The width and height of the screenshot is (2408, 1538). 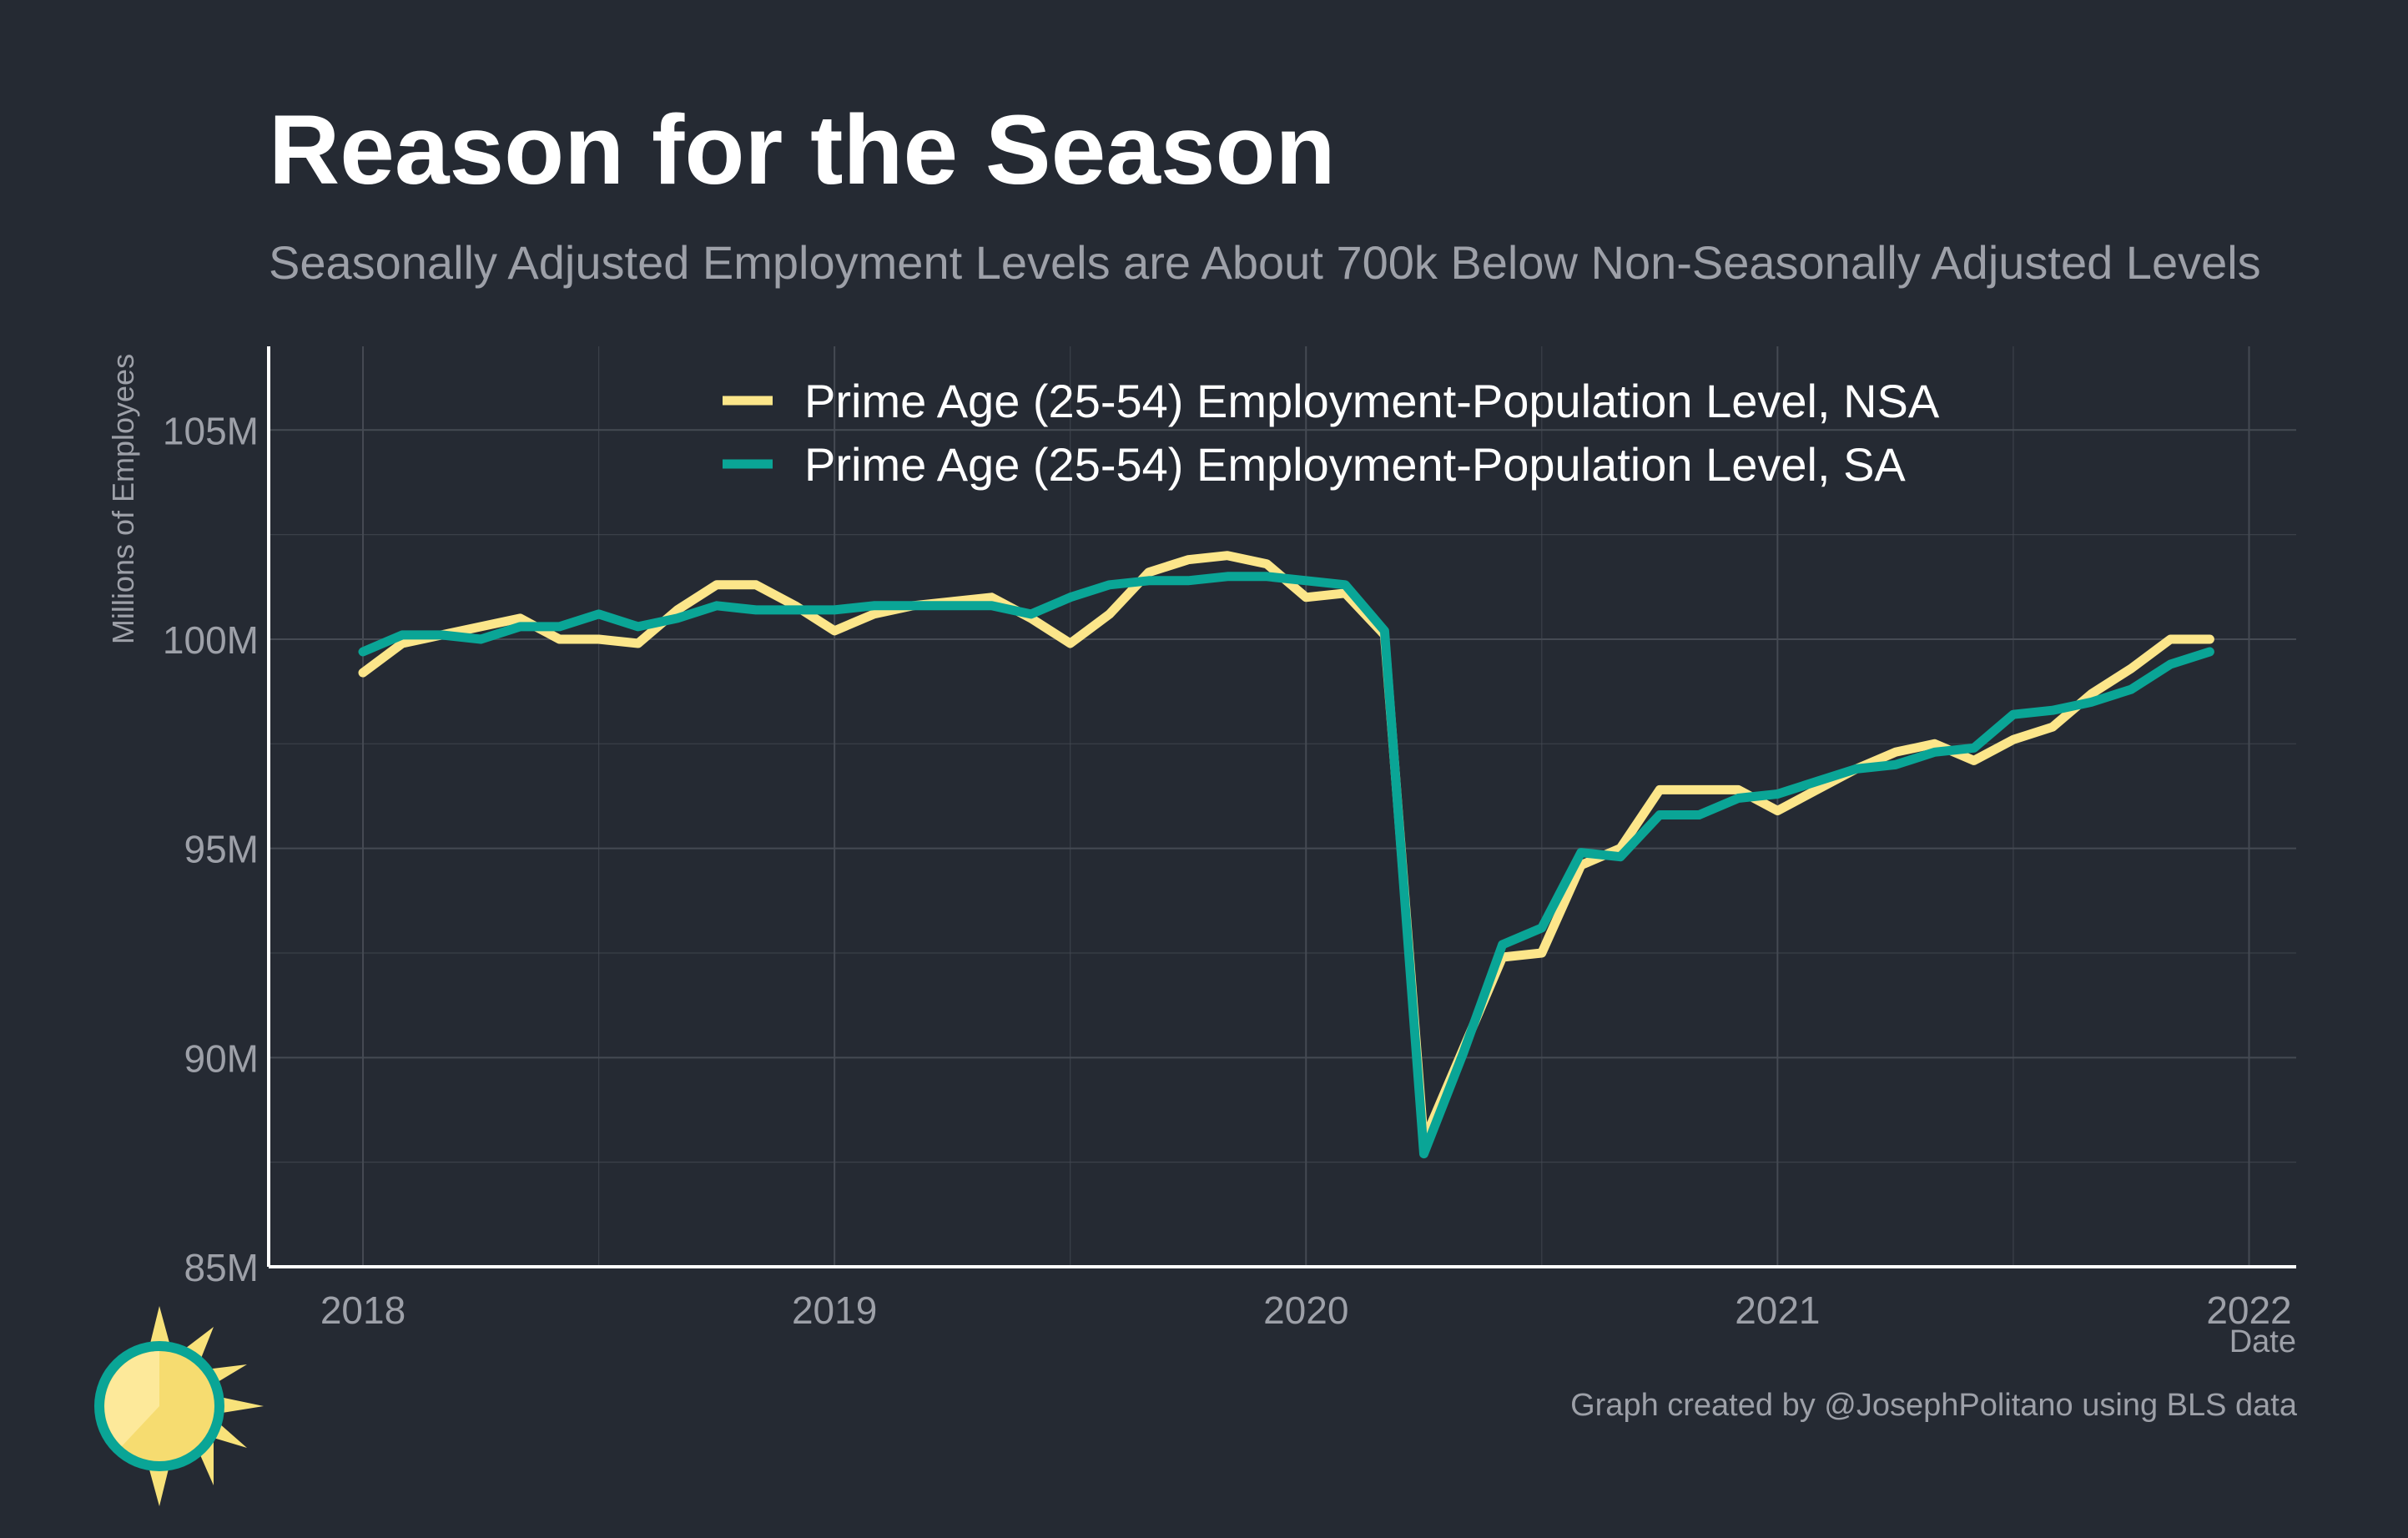 What do you see at coordinates (2248, 1310) in the screenshot?
I see `x-tick-label: 2022` at bounding box center [2248, 1310].